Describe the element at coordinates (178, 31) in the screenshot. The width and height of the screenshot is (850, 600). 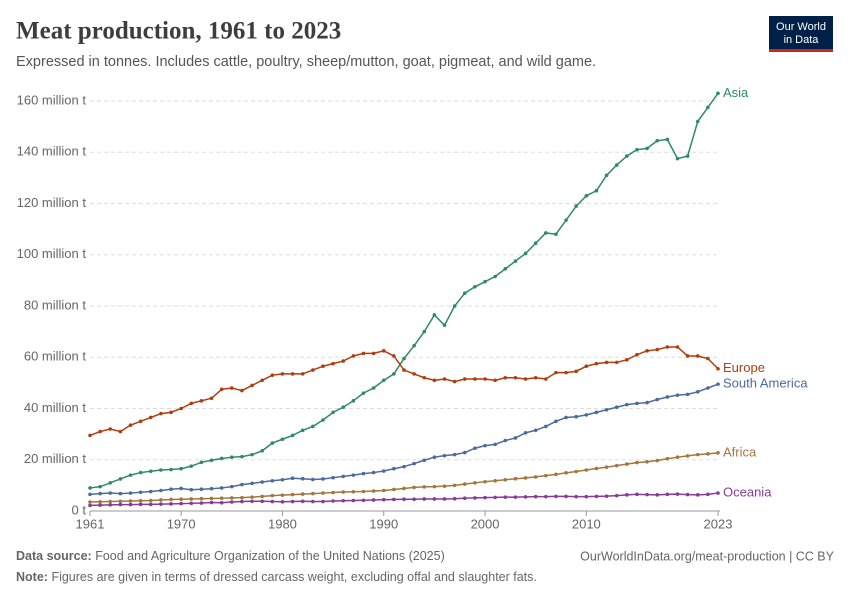
I see `chart-title: Meat production, 1961 to 2023` at that location.